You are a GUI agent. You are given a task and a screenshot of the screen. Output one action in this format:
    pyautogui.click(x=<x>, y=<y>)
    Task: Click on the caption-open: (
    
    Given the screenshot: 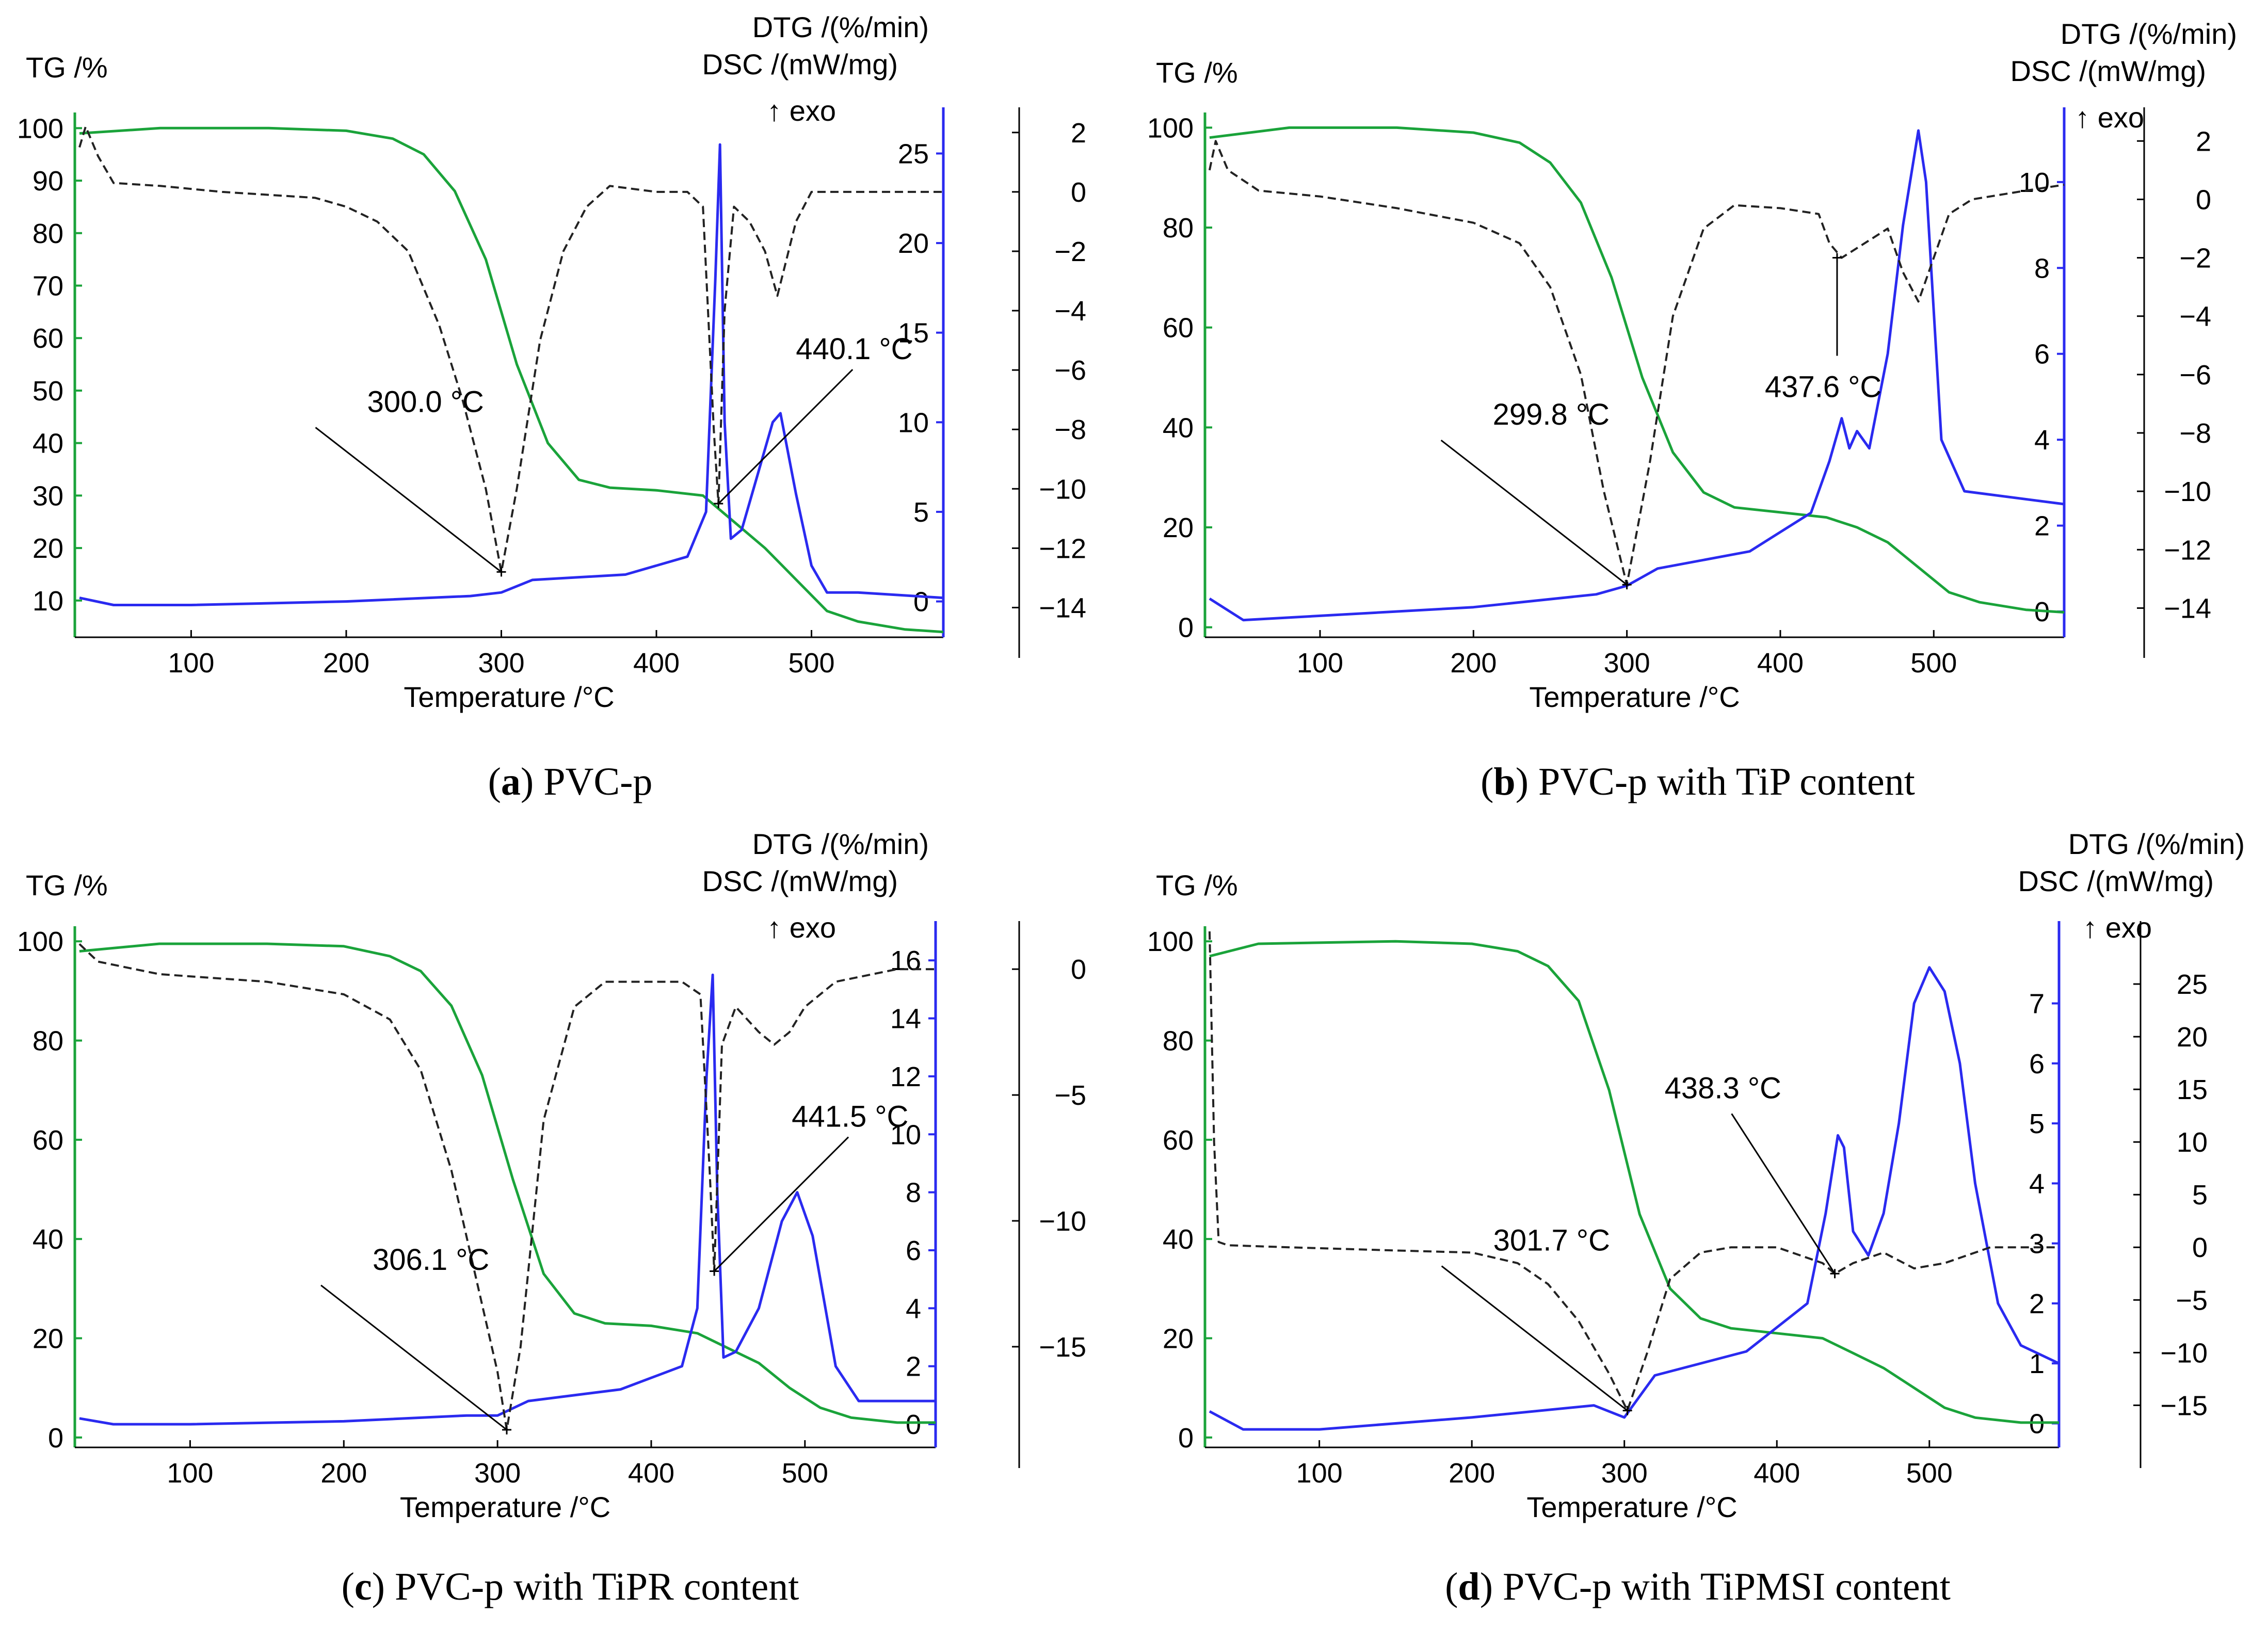 What is the action you would take?
    pyautogui.click(x=494, y=781)
    